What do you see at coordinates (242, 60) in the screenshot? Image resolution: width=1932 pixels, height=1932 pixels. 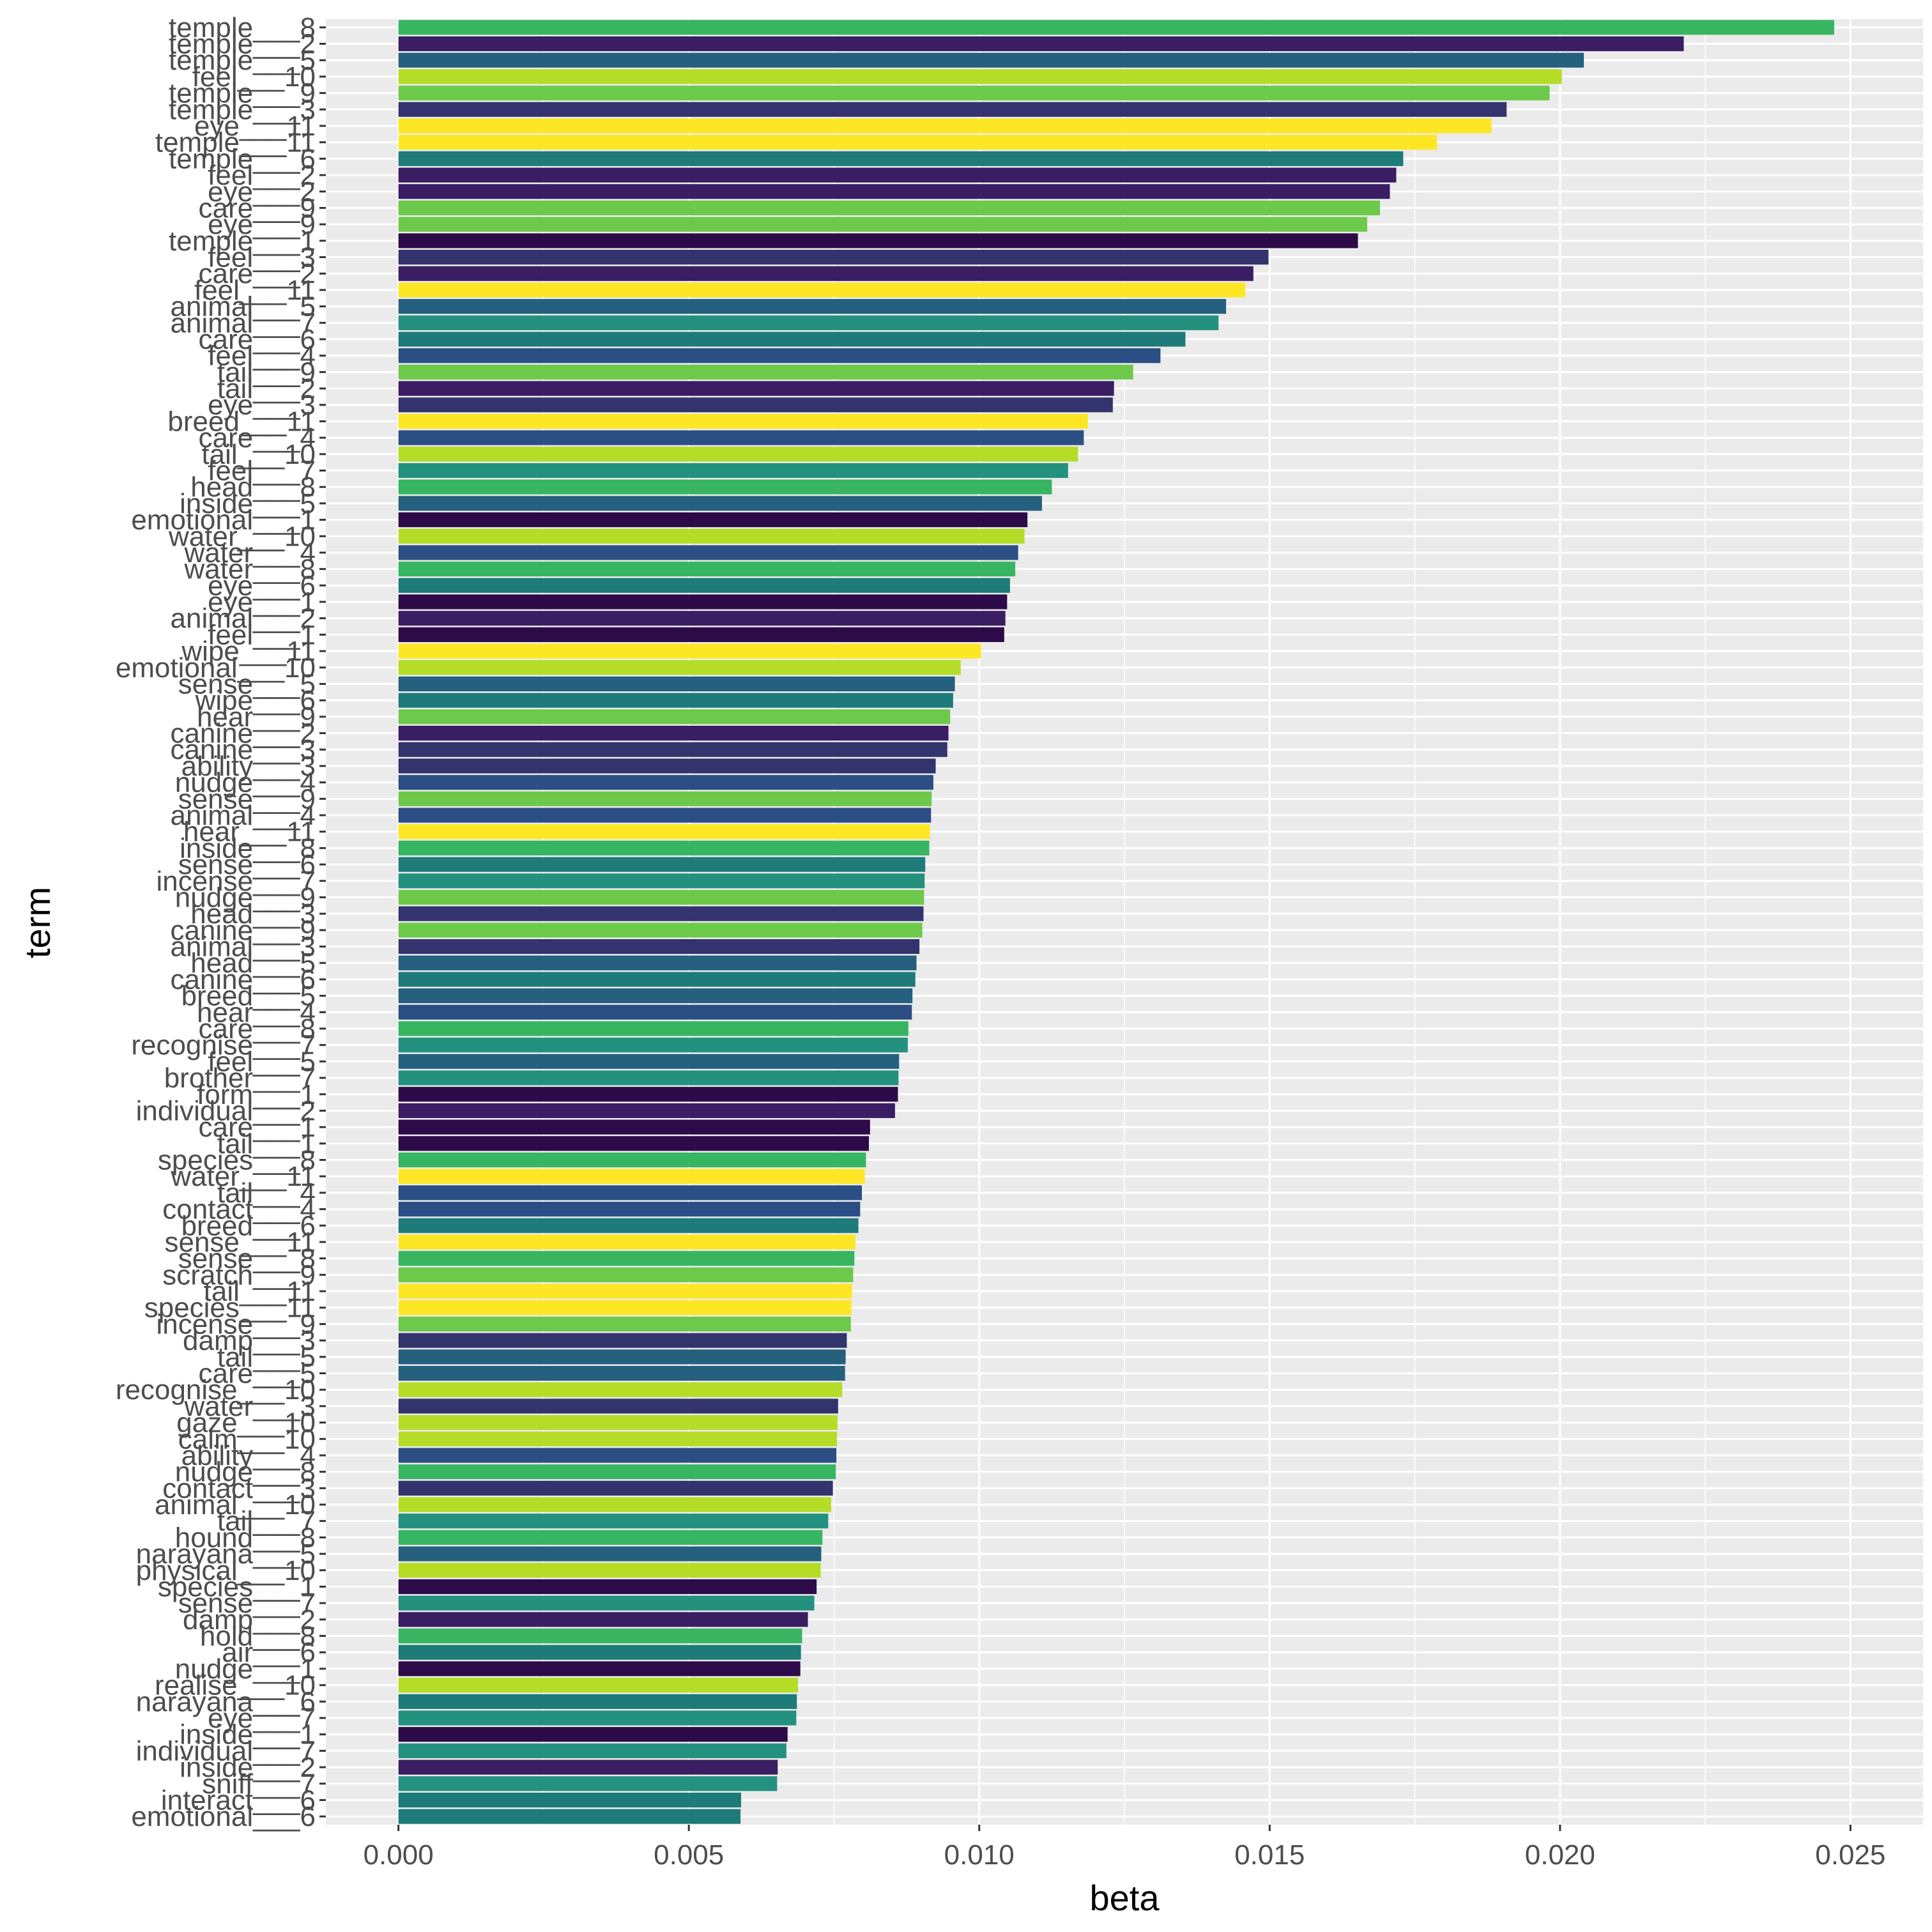 I see `y-tick-label: temple___5` at bounding box center [242, 60].